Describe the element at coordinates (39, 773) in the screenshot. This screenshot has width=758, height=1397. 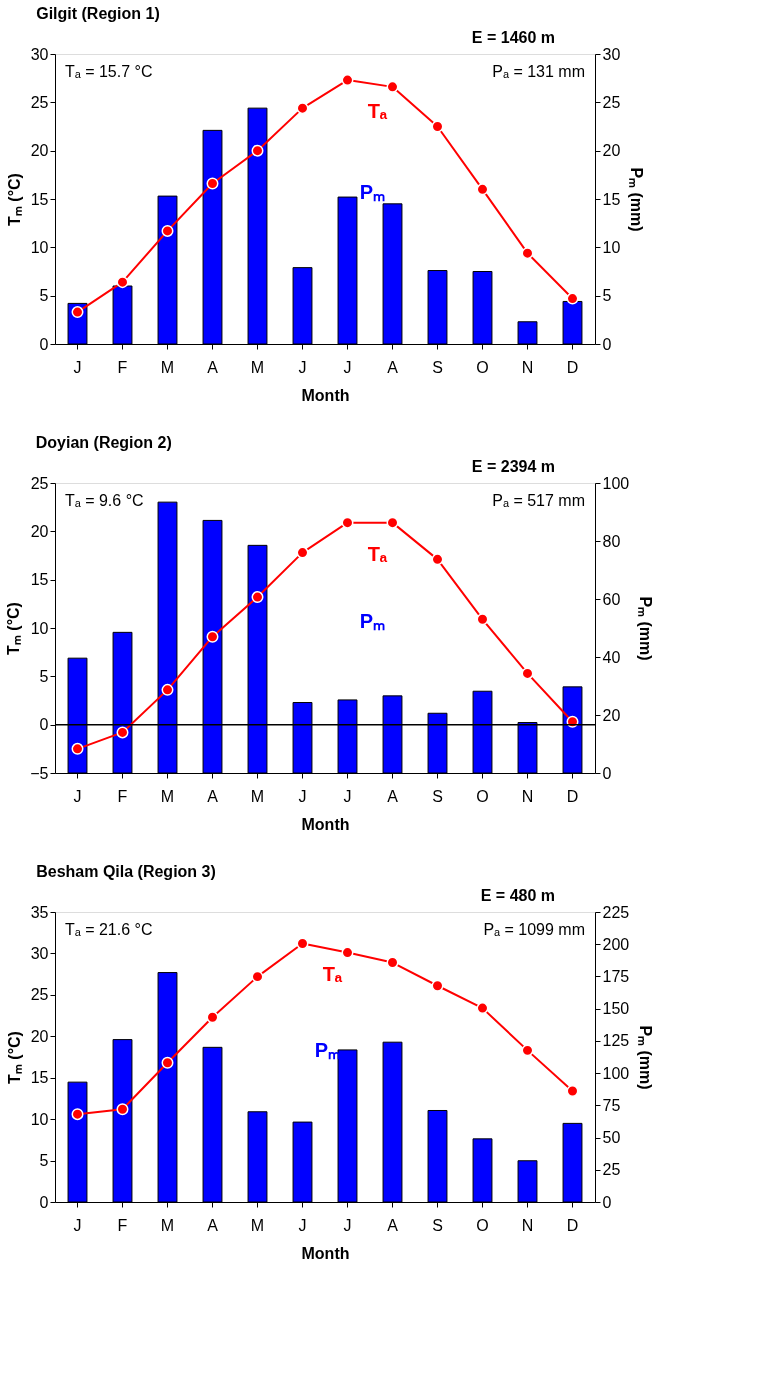
I see `y-tick-label: −5` at that location.